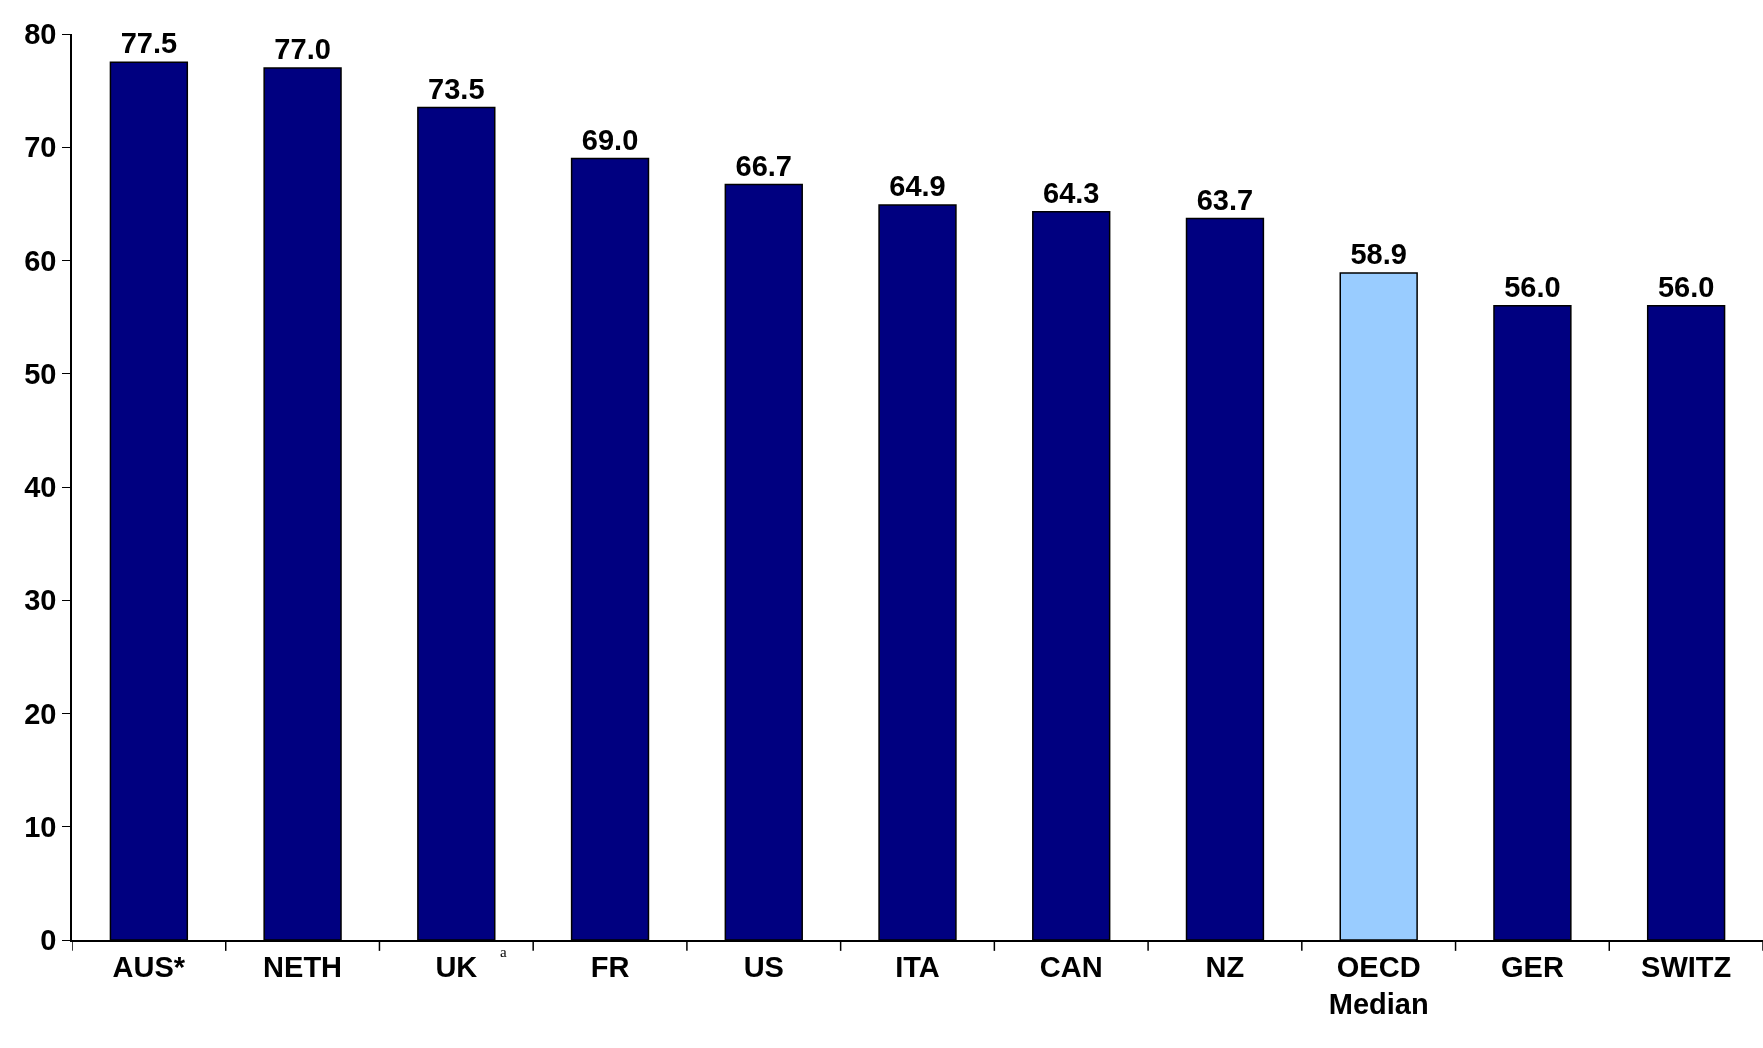 This screenshot has height=1048, width=1763. I want to click on x-tick-label: ITA, so click(917, 966).